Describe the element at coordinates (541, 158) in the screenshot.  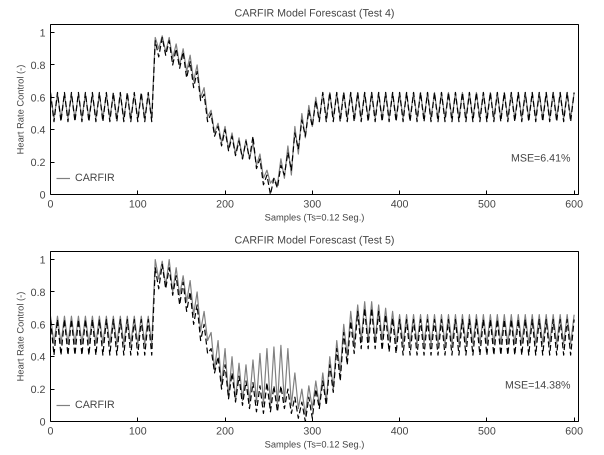
I see `annotation: MSE=6.41%` at that location.